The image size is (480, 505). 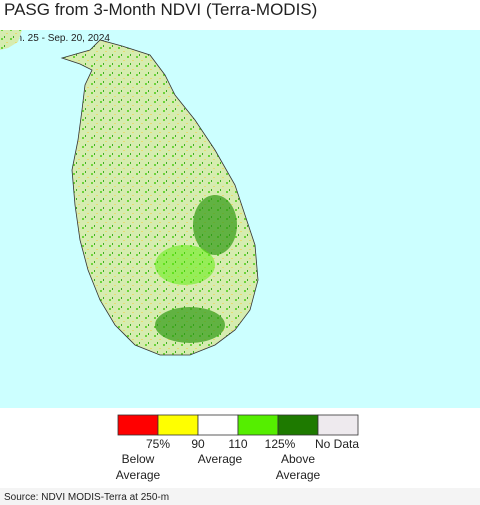 I want to click on footer-bar, so click(x=240, y=496).